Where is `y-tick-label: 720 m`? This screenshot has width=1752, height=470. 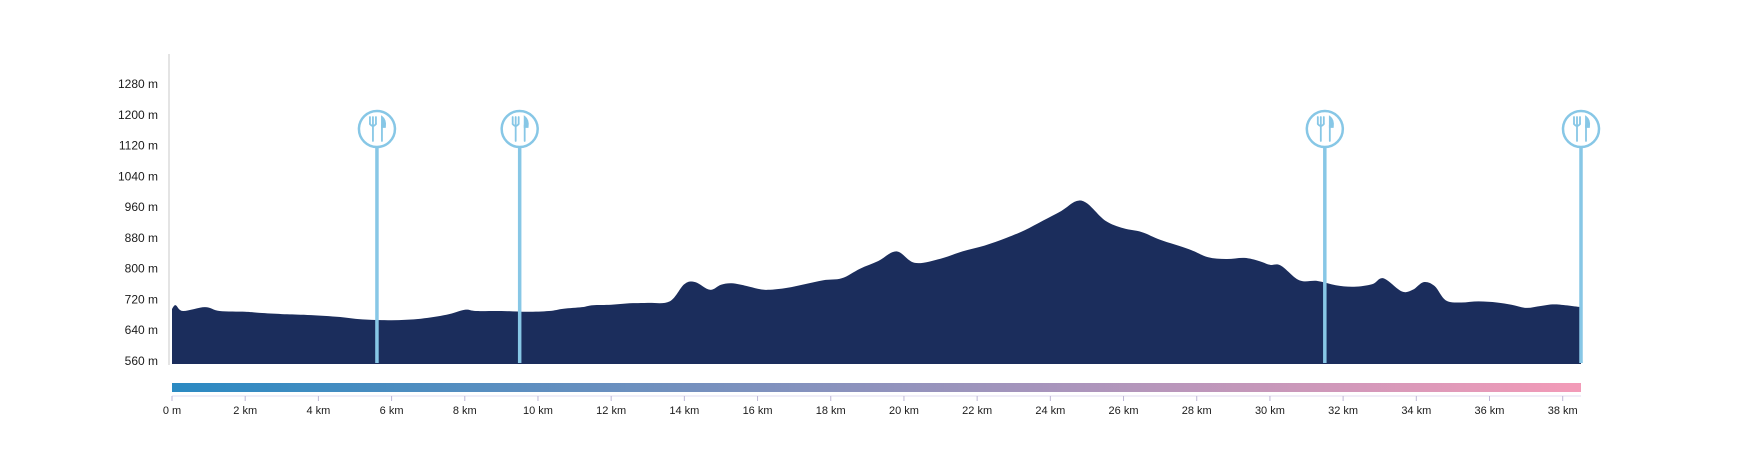 y-tick-label: 720 m is located at coordinates (141, 299).